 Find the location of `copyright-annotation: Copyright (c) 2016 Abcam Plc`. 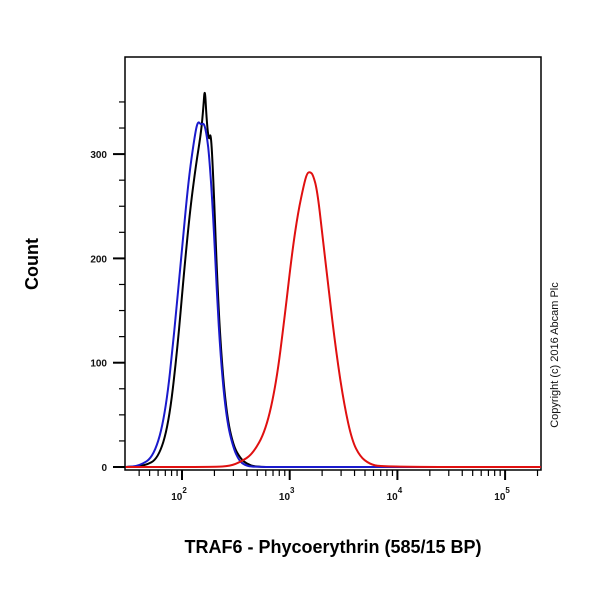

copyright-annotation: Copyright (c) 2016 Abcam Plc is located at coordinates (555, 355).